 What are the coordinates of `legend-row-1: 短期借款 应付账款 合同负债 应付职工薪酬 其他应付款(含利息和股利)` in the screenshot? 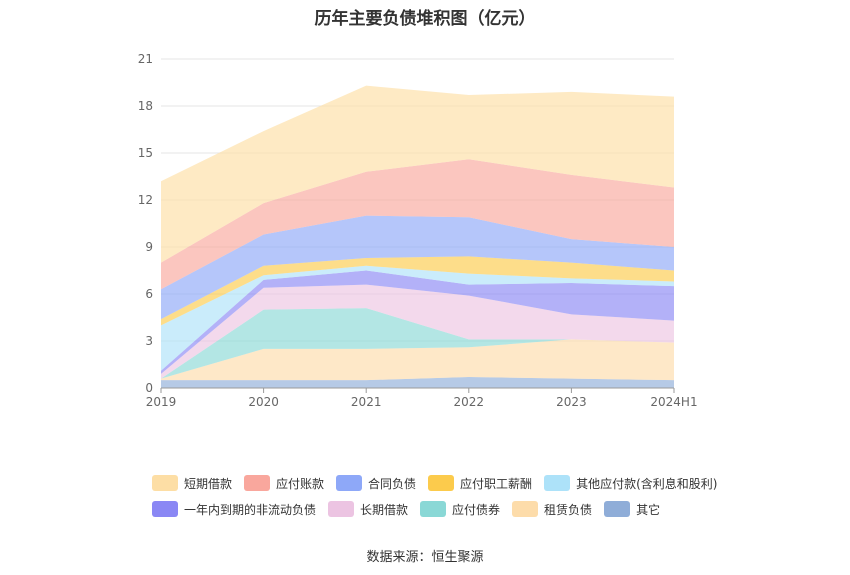 It's located at (452, 483).